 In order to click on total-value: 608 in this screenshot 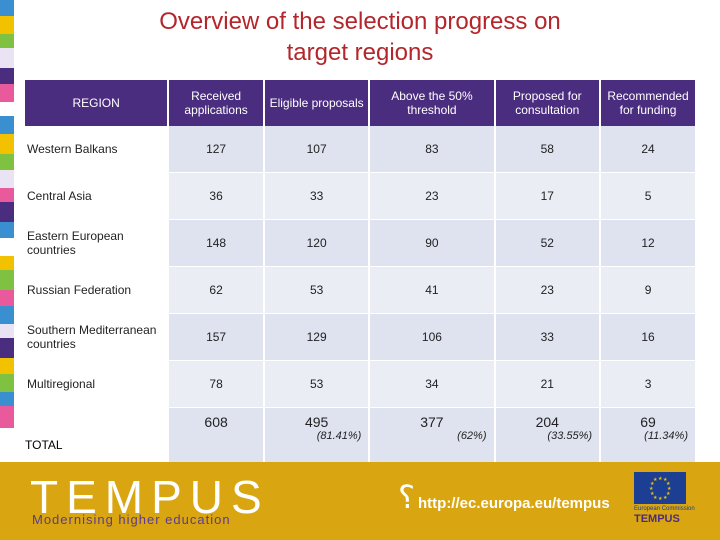, I will do `click(216, 422)`.